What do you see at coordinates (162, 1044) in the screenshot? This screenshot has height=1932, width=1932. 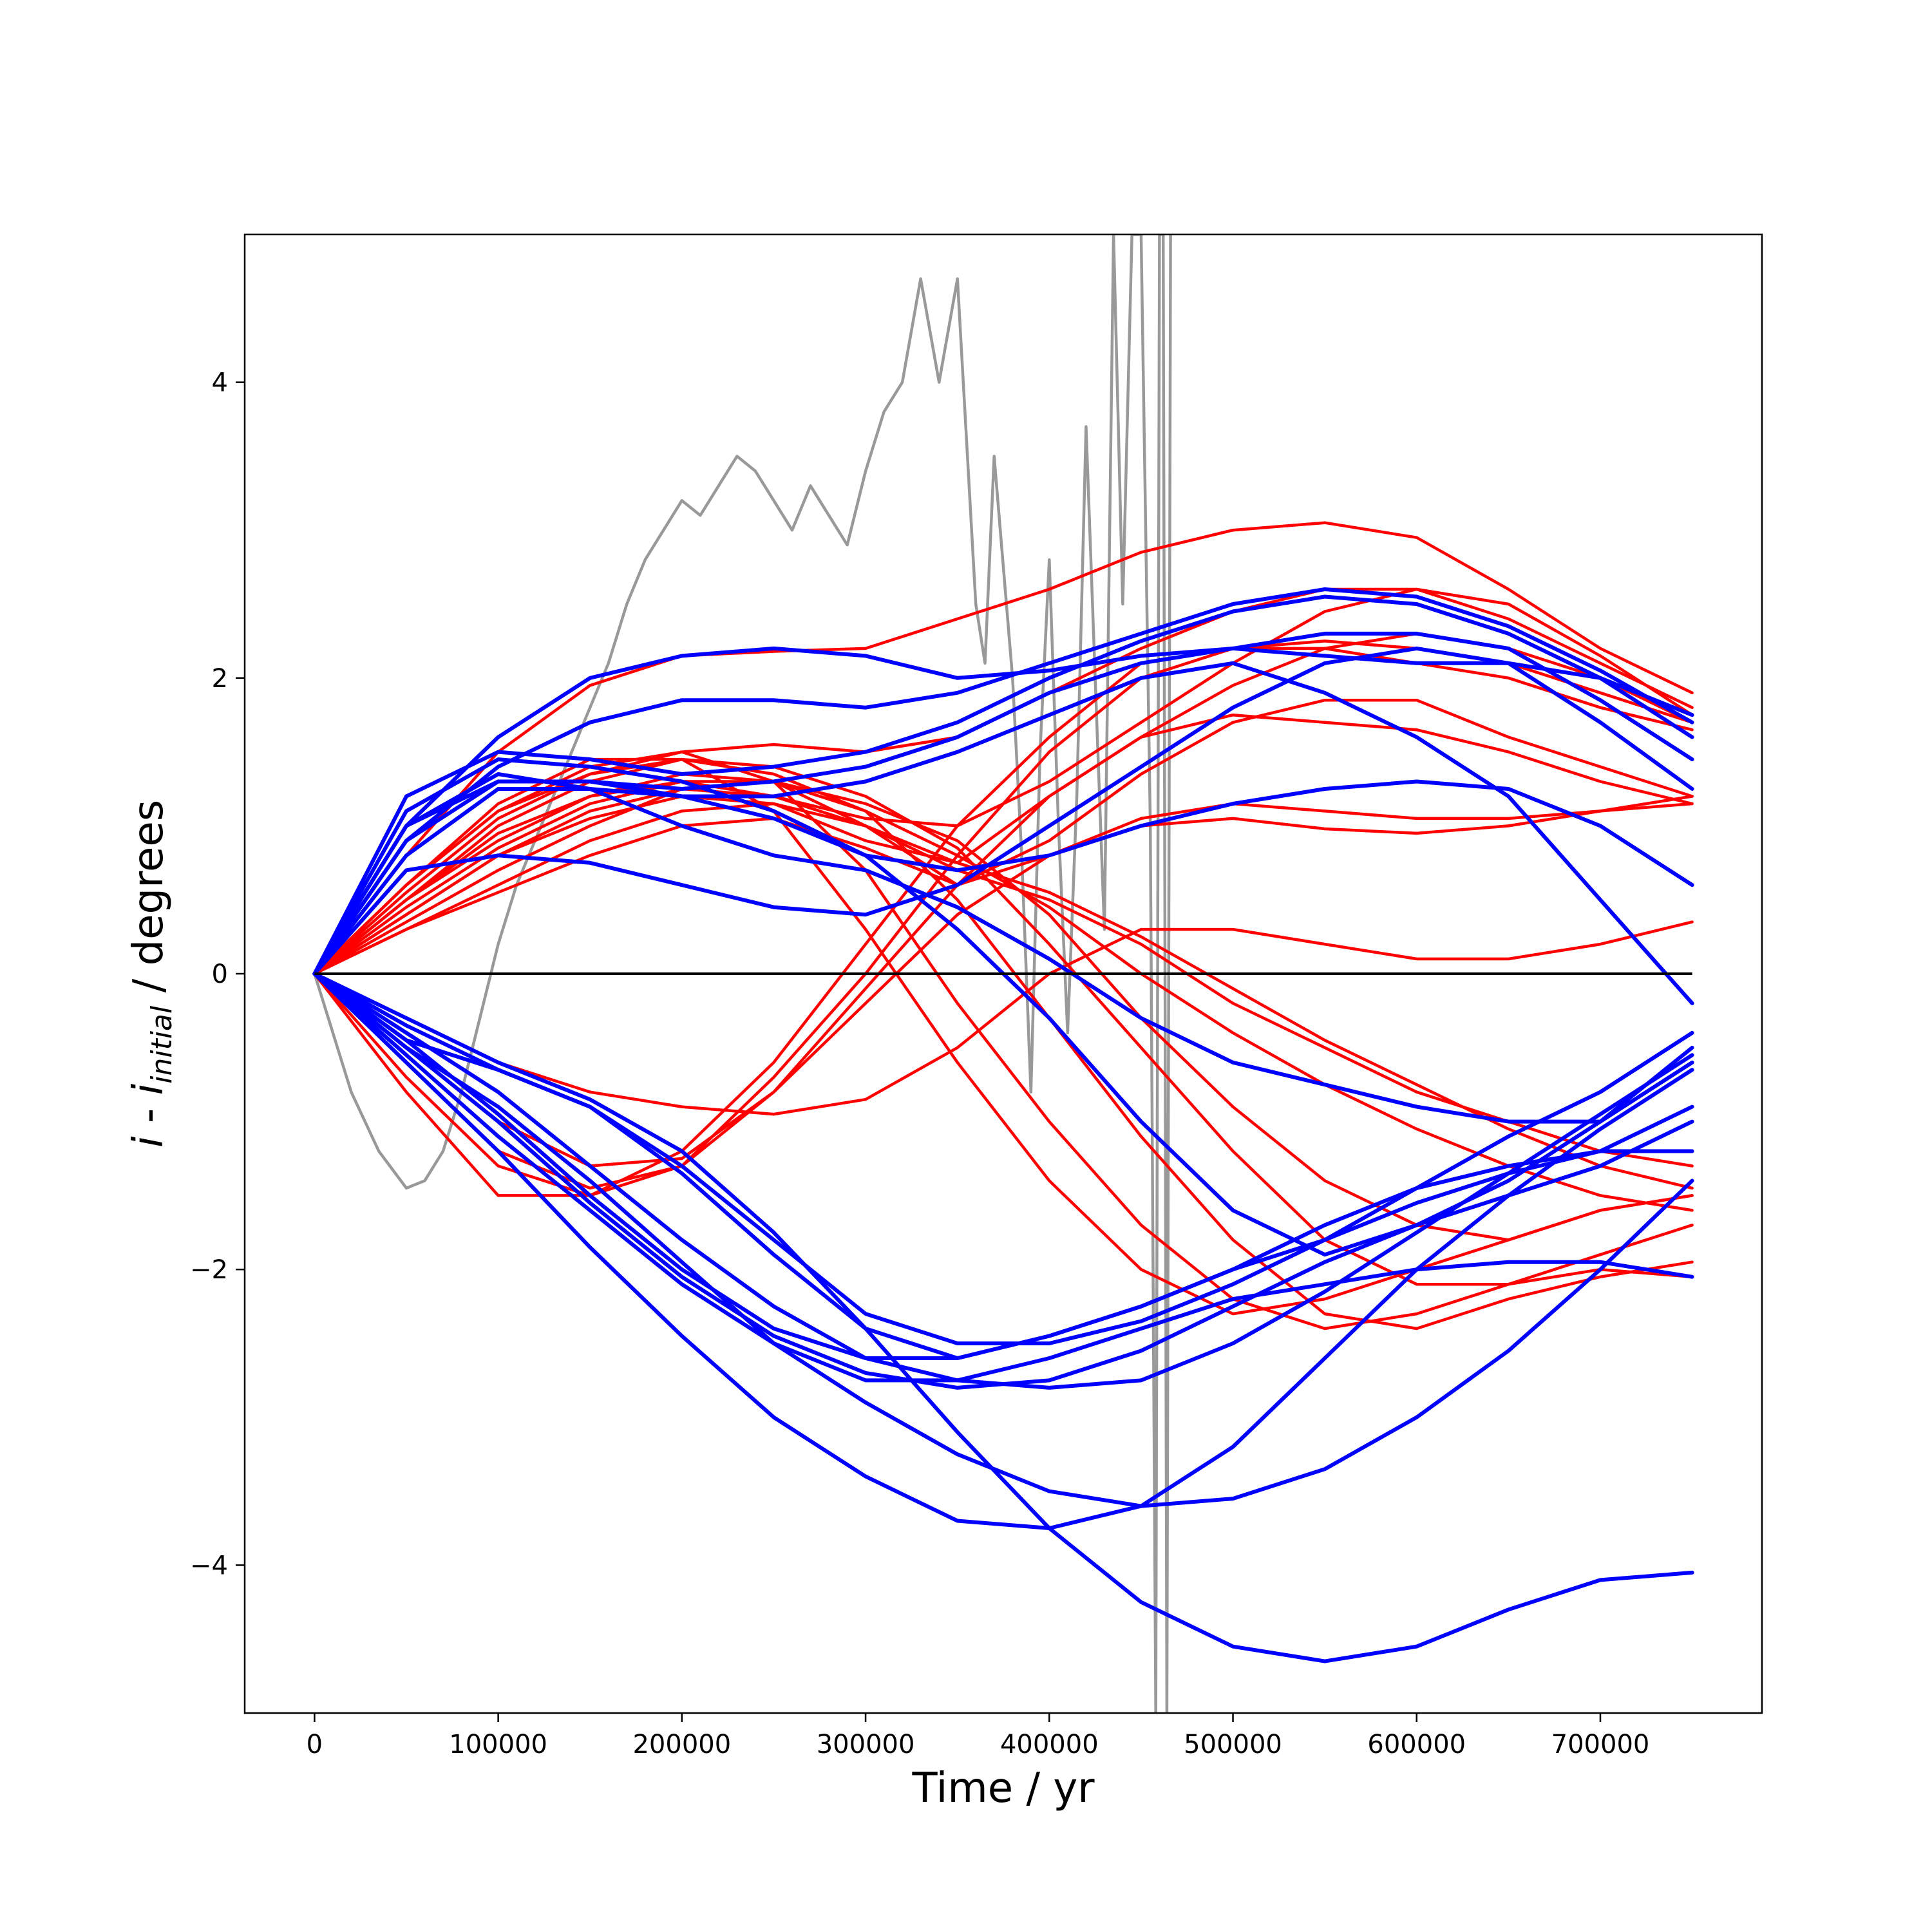 I see `y-axis-title-subscript: initial` at bounding box center [162, 1044].